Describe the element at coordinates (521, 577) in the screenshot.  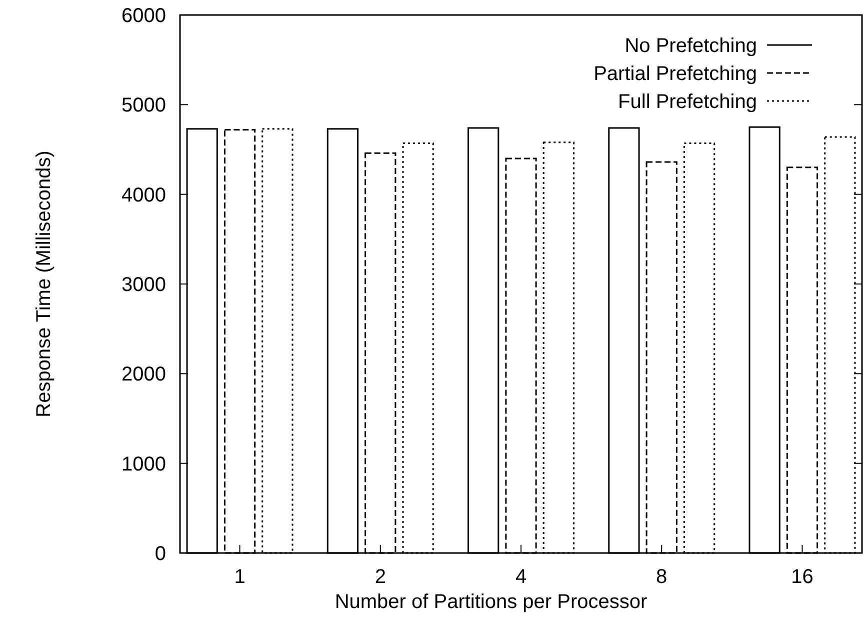
I see `x-tick-label: 4` at that location.